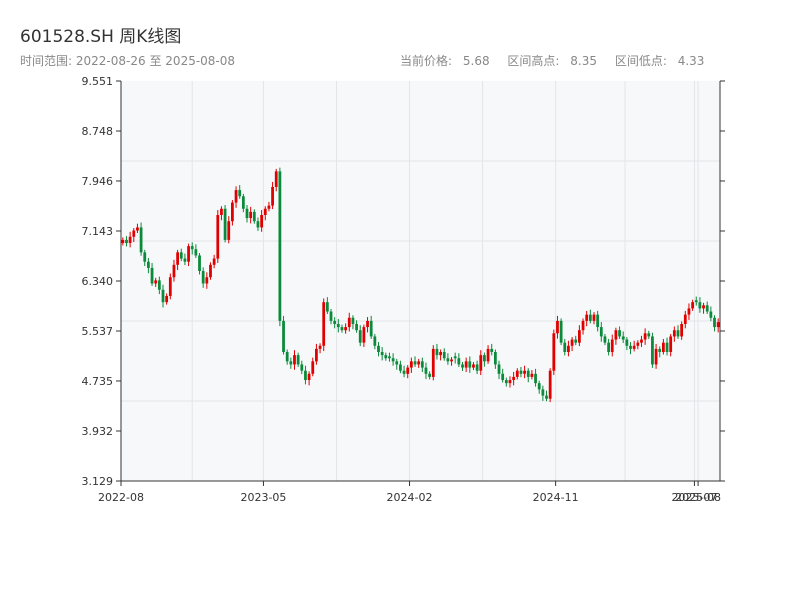 The image size is (800, 600). I want to click on x-tick-label: 2024-11, so click(556, 497).